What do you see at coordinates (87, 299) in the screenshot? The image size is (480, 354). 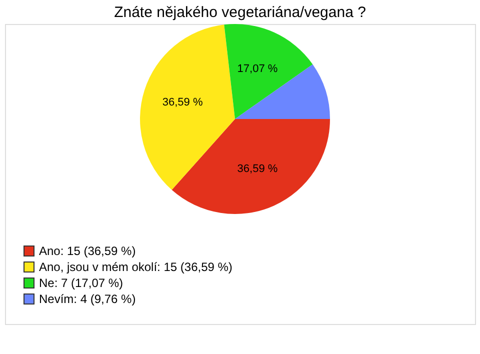 I see `legend-label: Nevím: 4 (9,76 %)` at bounding box center [87, 299].